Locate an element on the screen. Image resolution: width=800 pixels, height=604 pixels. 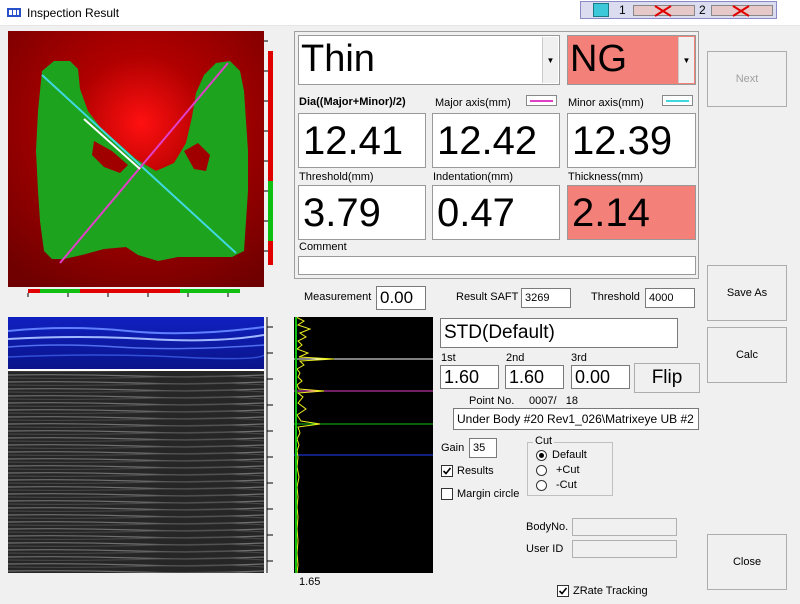
indentation-value-box: 0.47 is located at coordinates (496, 212).